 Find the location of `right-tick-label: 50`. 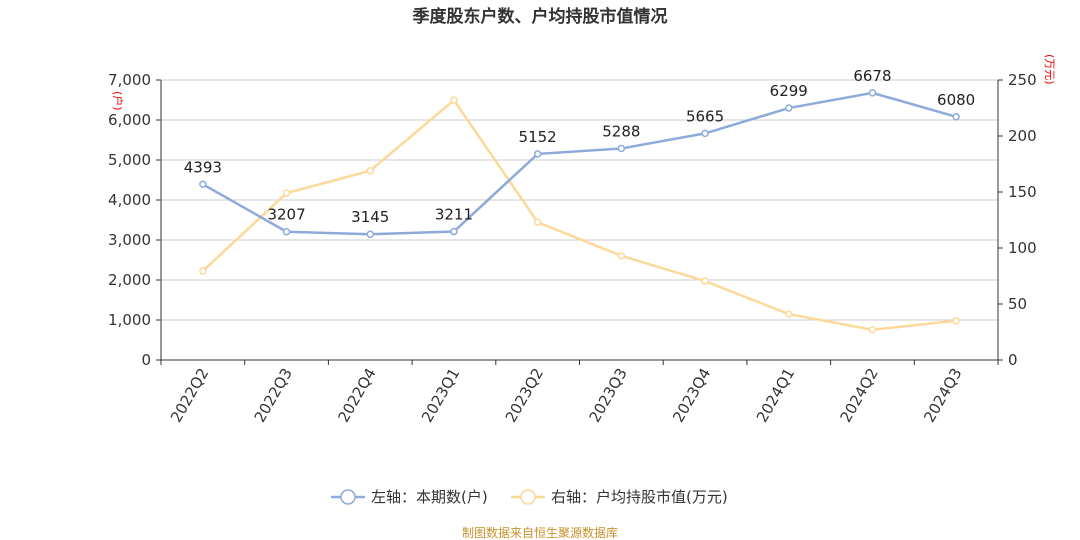

right-tick-label: 50 is located at coordinates (1017, 304).